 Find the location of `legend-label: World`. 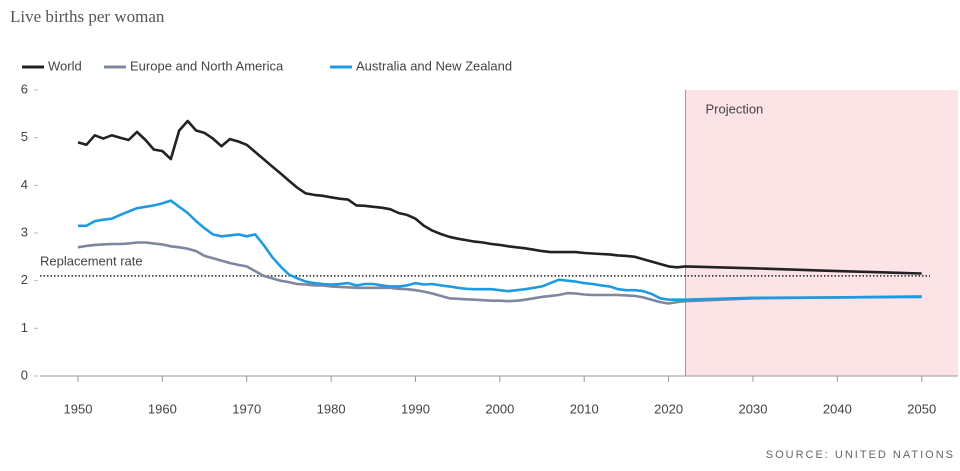

legend-label: World is located at coordinates (65, 65).